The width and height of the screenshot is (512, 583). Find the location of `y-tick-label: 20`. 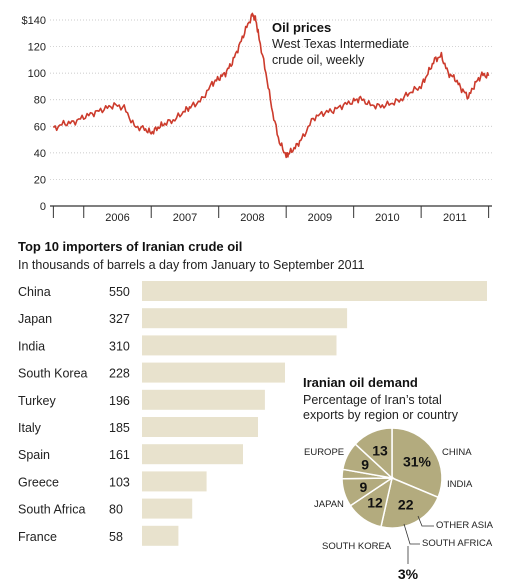

y-tick-label: 20 is located at coordinates (40, 180).